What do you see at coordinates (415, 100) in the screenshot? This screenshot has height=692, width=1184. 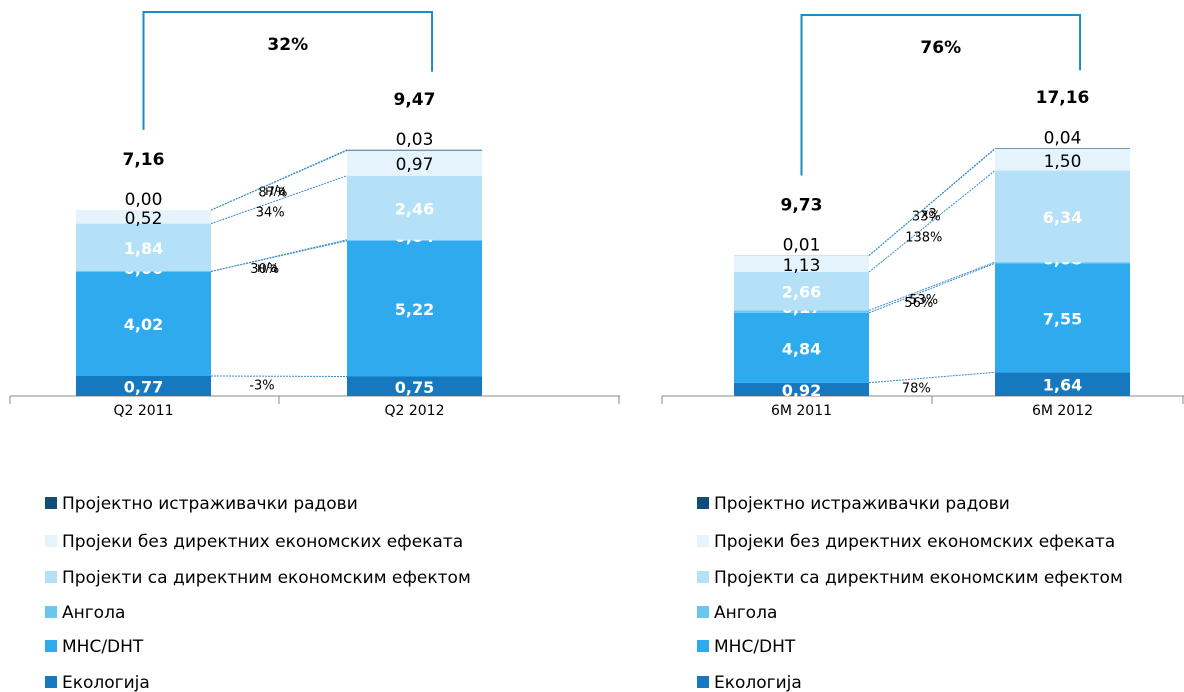 I see `total-label: 9,47` at bounding box center [415, 100].